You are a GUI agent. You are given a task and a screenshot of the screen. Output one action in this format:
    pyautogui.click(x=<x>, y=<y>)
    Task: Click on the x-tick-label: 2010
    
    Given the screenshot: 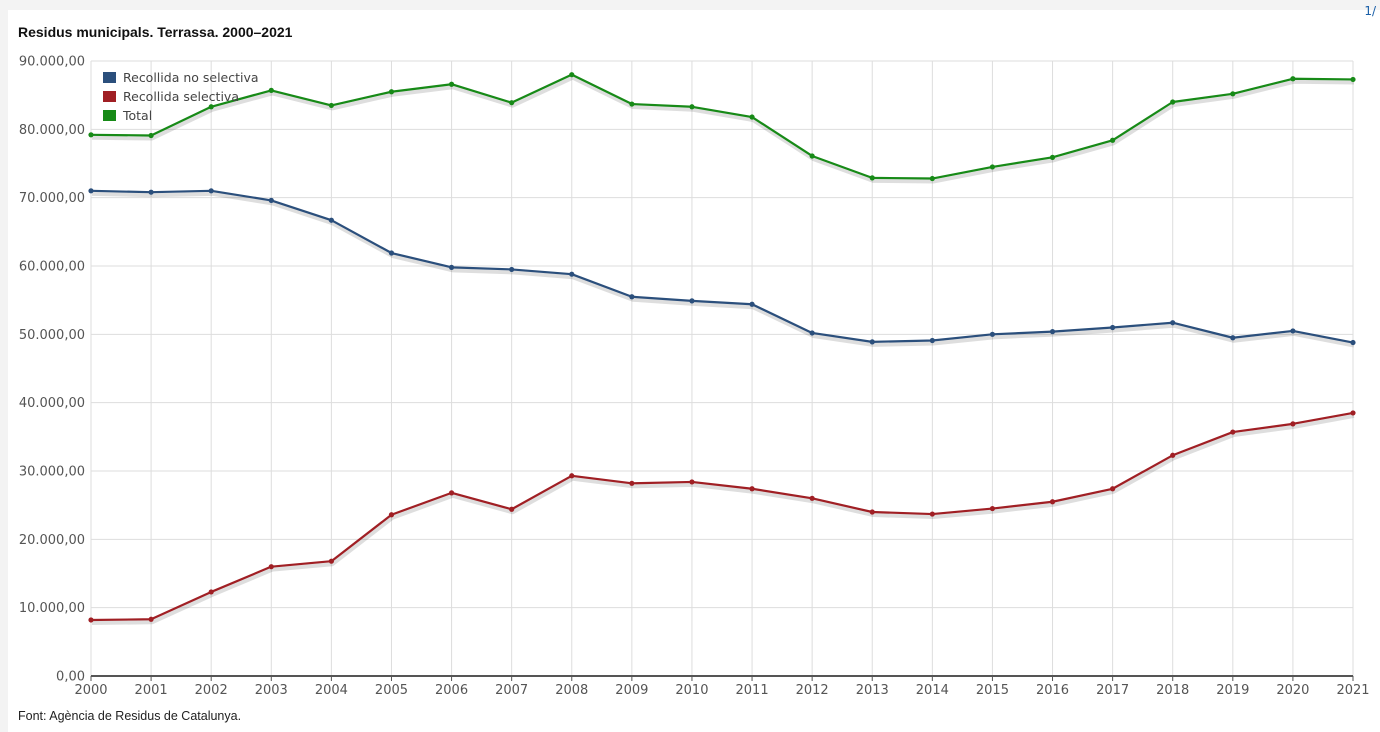 What is the action you would take?
    pyautogui.click(x=691, y=690)
    